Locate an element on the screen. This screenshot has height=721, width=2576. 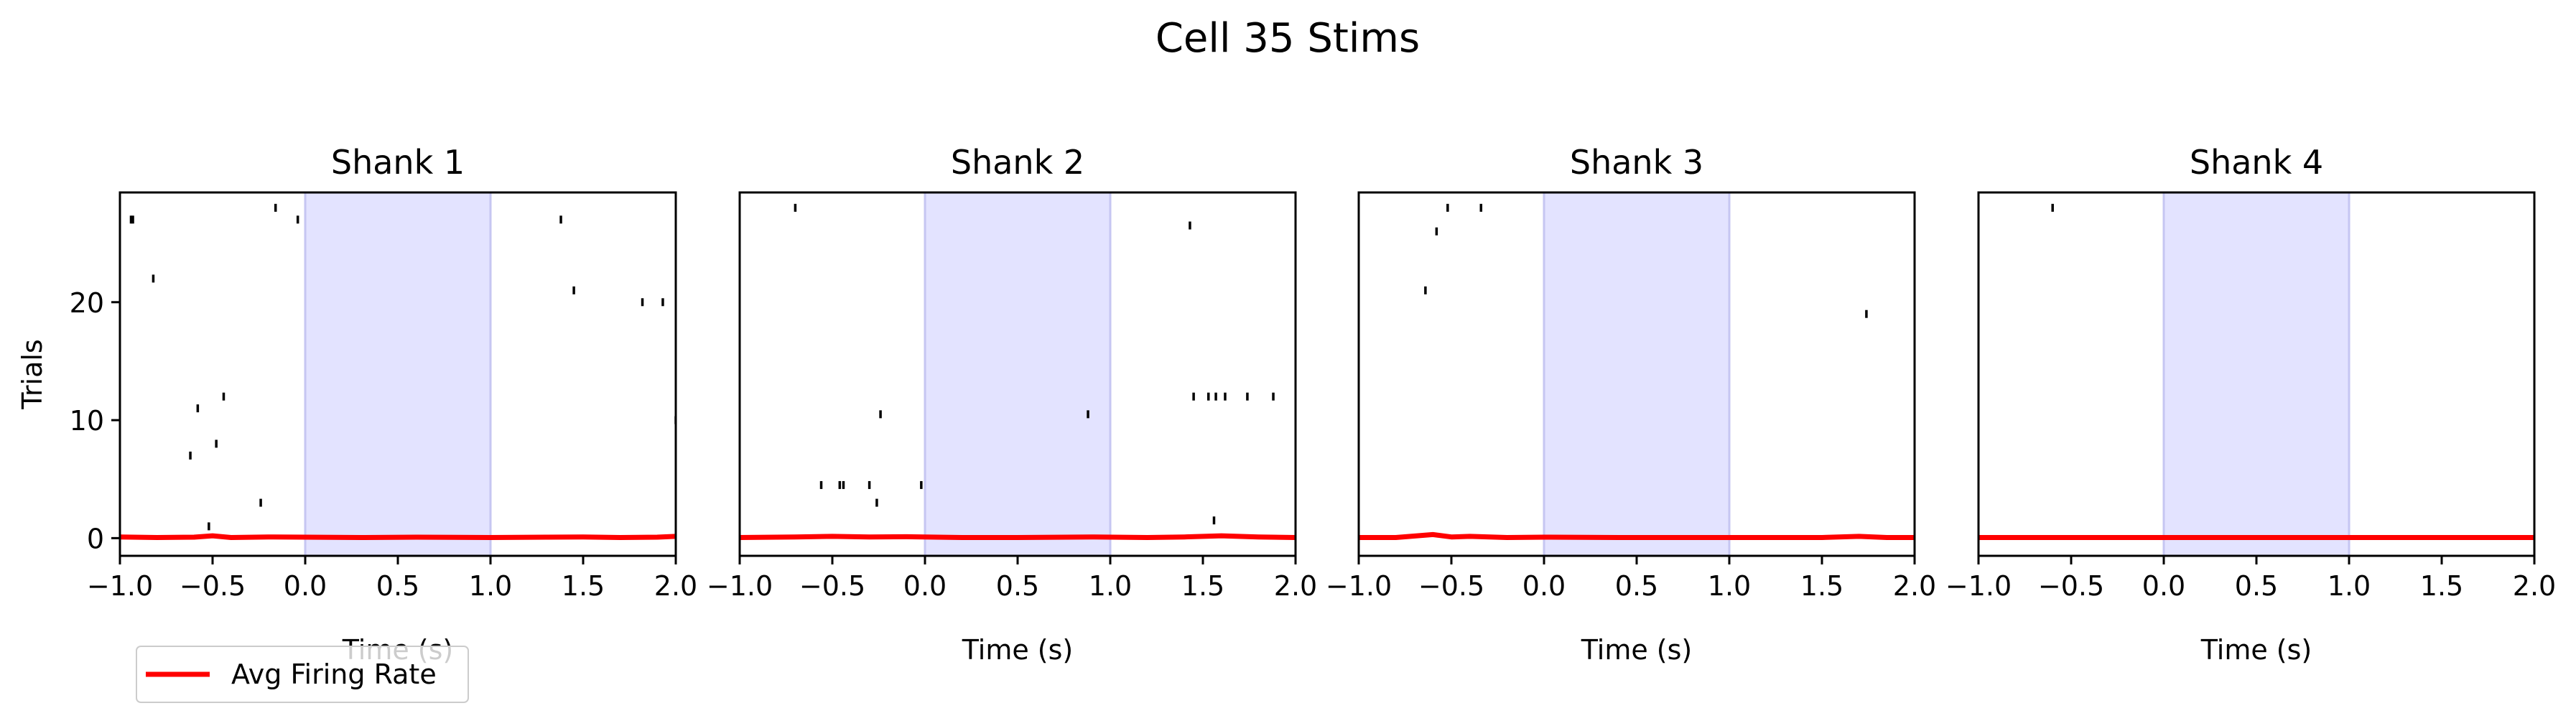
y-axis-label: Trials is located at coordinates (32, 374).